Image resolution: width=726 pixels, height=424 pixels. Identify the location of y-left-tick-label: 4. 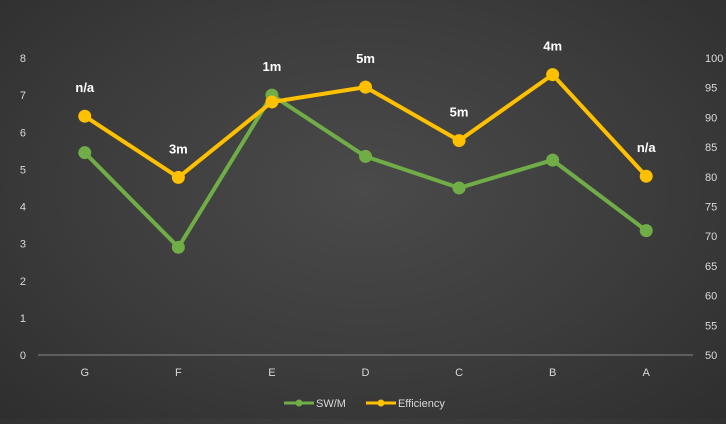
(23, 208).